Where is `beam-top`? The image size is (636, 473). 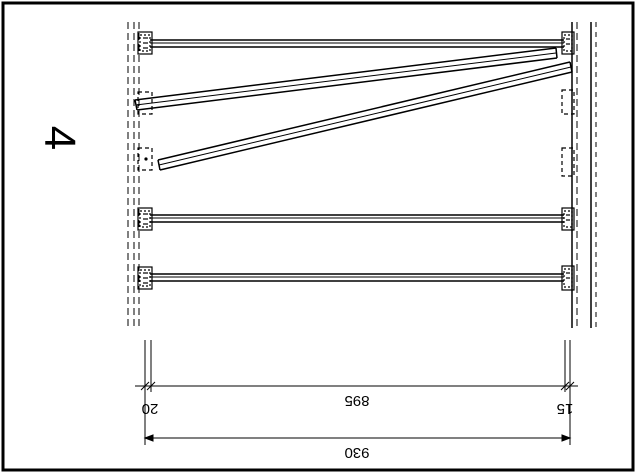 beam-top is located at coordinates (357, 43).